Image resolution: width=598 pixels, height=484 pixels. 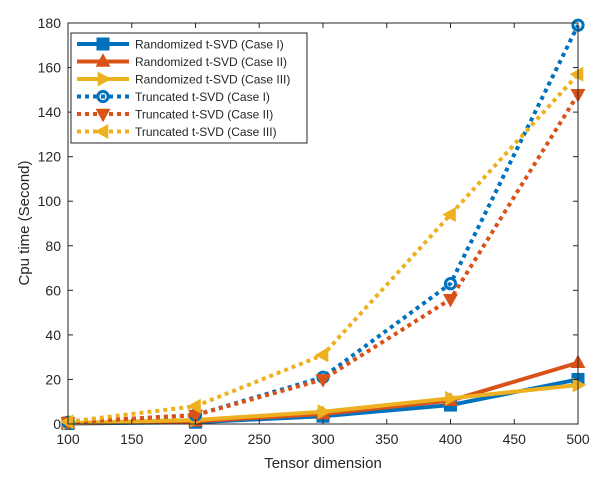 I want to click on legend-entry: Randomized t-SVD (Case III), so click(x=183, y=79).